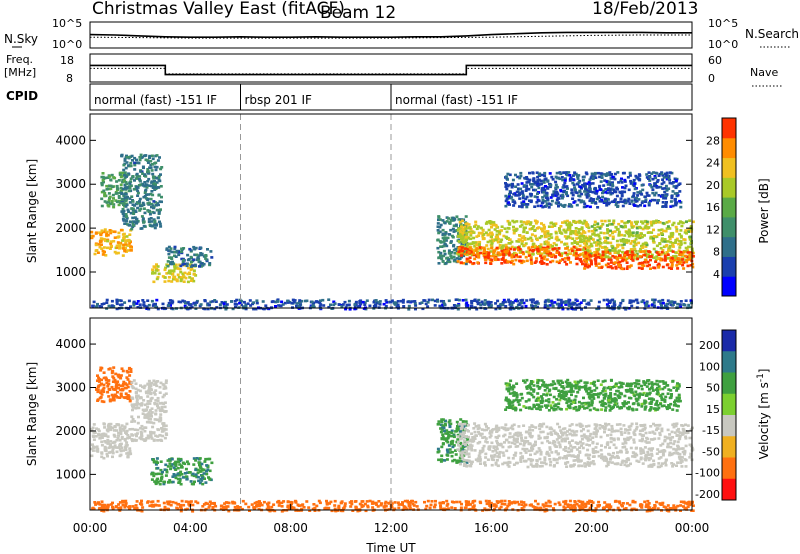 This screenshot has height=554, width=800. I want to click on y-tick-label: 3000, so click(70, 184).